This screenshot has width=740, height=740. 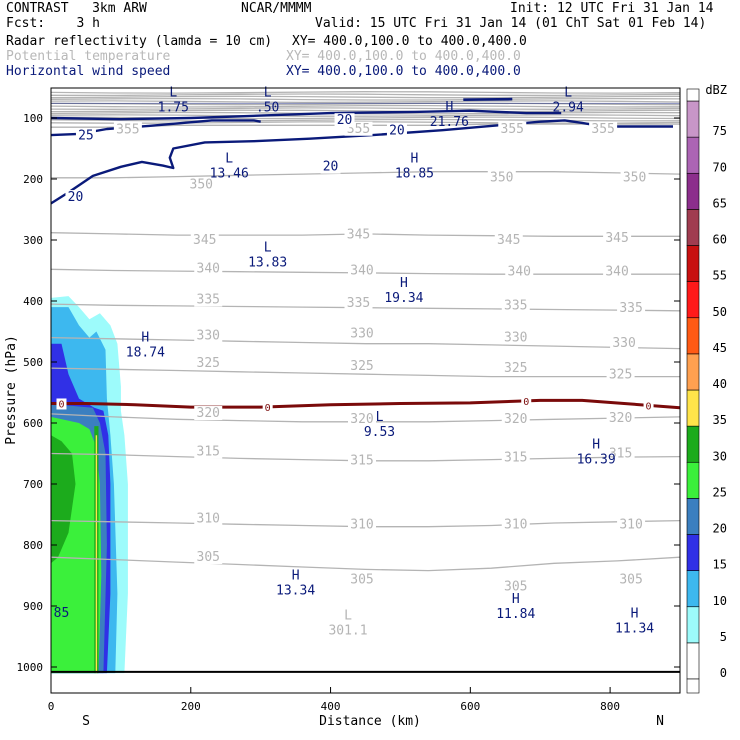 I want to click on colorbar-bottom, so click(x=693, y=686).